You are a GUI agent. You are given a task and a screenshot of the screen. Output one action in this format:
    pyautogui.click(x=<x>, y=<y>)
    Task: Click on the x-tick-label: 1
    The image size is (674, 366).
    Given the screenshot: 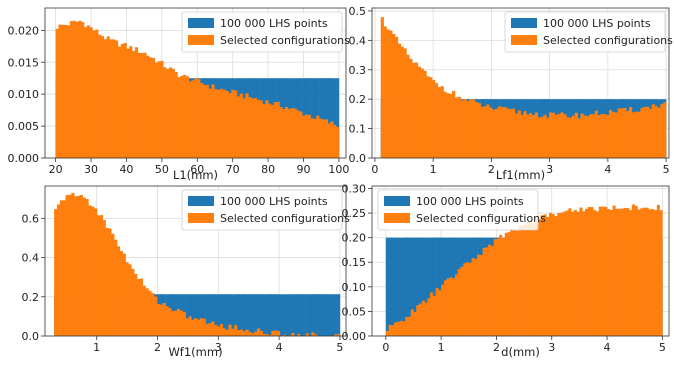 What is the action you would take?
    pyautogui.click(x=433, y=169)
    